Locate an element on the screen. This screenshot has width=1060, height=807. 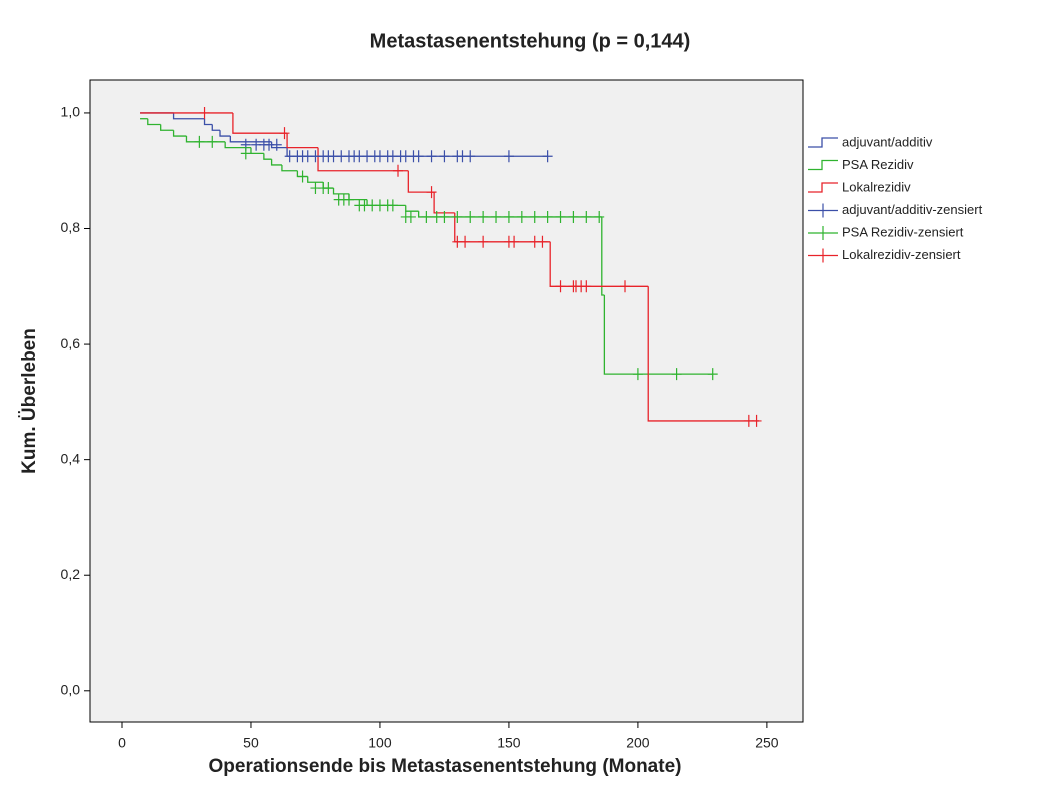
legend-label: PSA Rezidiv-zensiert is located at coordinates (903, 231).